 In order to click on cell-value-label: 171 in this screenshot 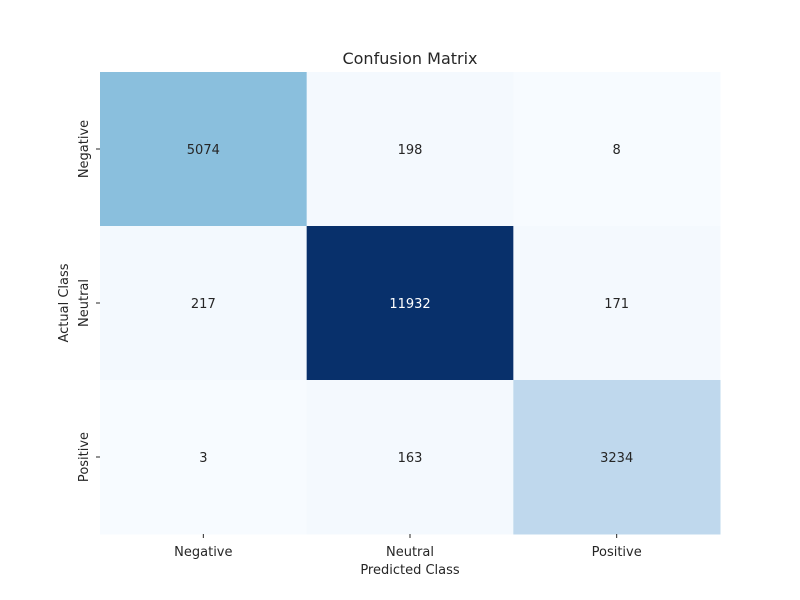, I will do `click(616, 304)`.